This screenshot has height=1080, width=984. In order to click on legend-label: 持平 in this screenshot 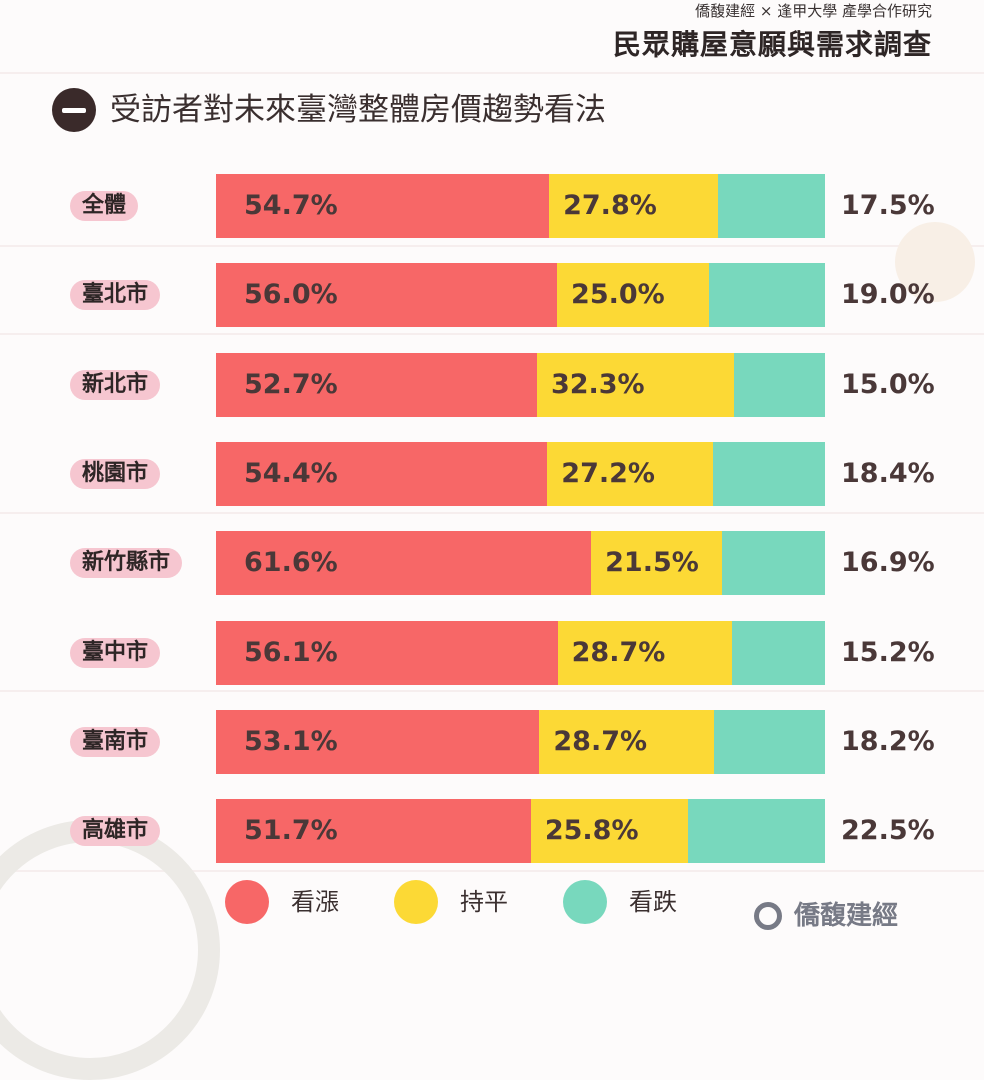, I will do `click(484, 902)`.